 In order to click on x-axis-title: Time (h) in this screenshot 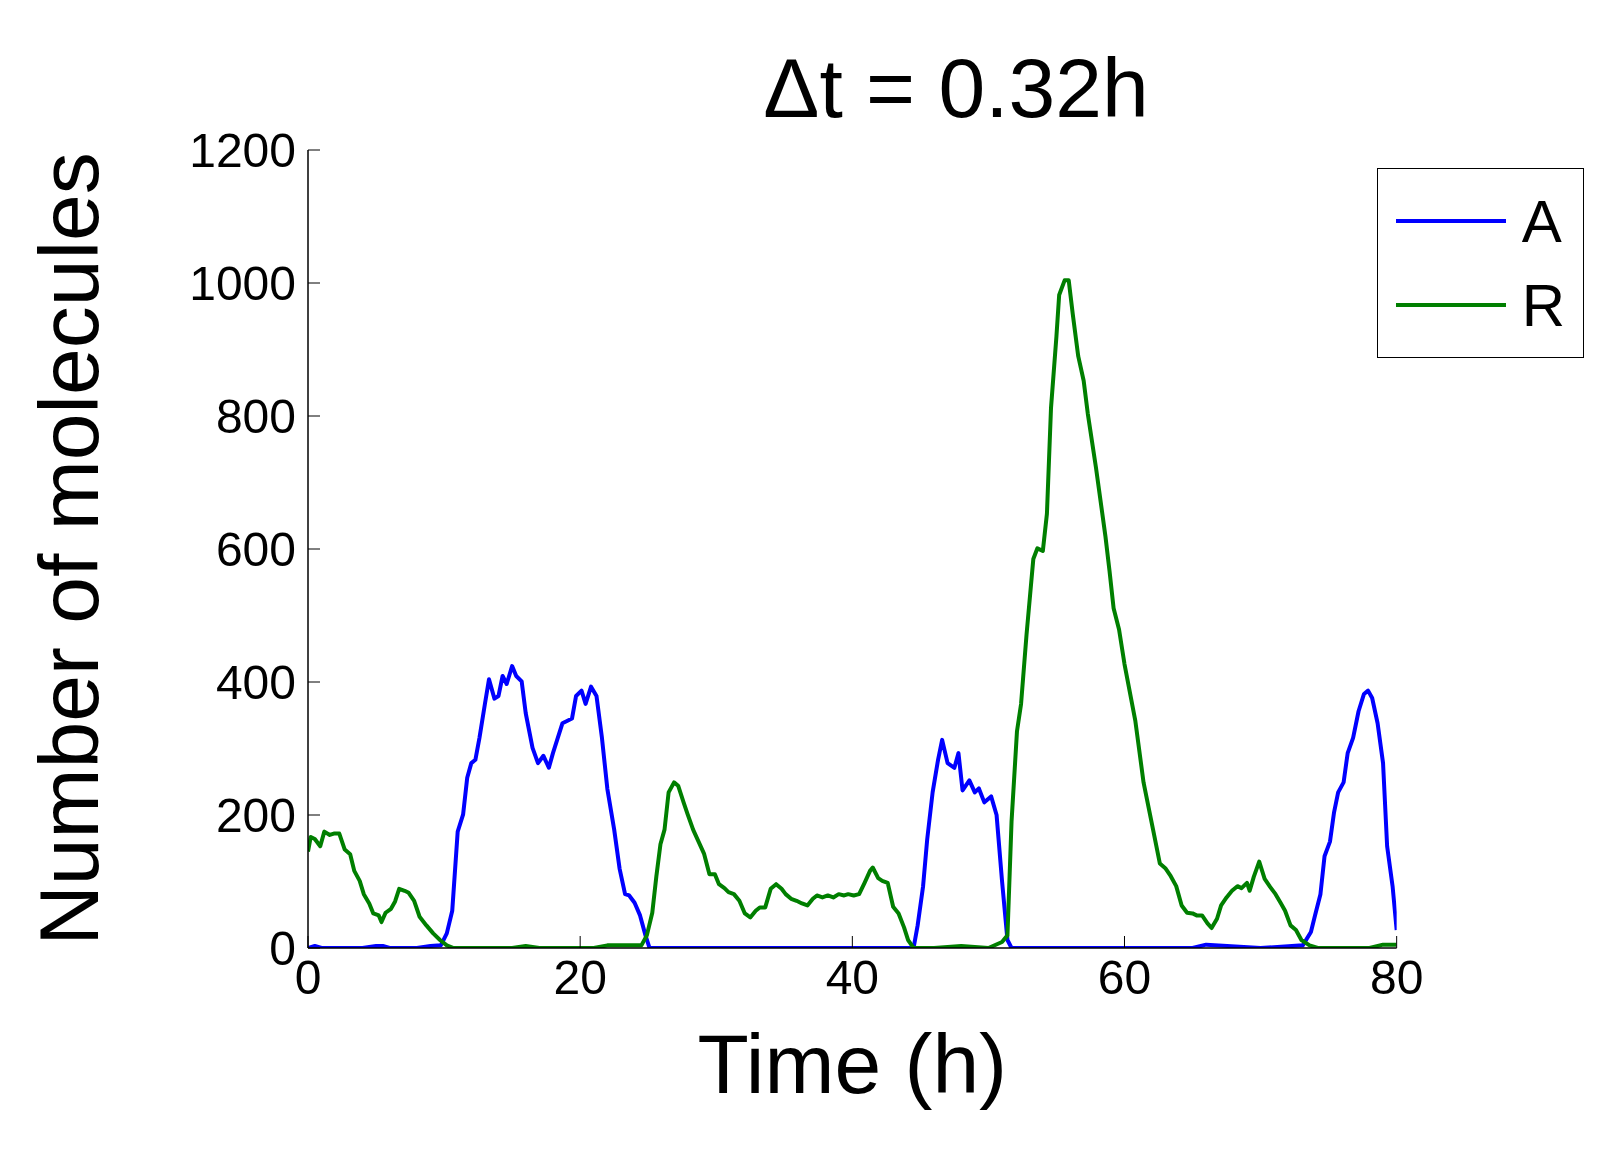, I will do `click(852, 1064)`.